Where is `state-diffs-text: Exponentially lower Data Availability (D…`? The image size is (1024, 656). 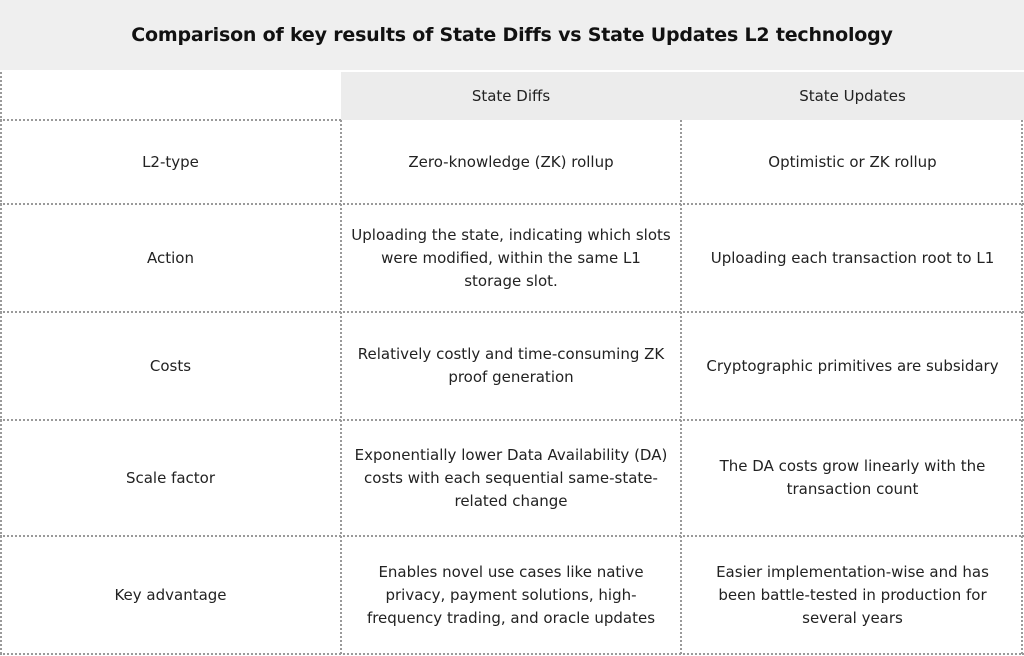 state-diffs-text: Exponentially lower Data Availability (D… is located at coordinates (511, 477).